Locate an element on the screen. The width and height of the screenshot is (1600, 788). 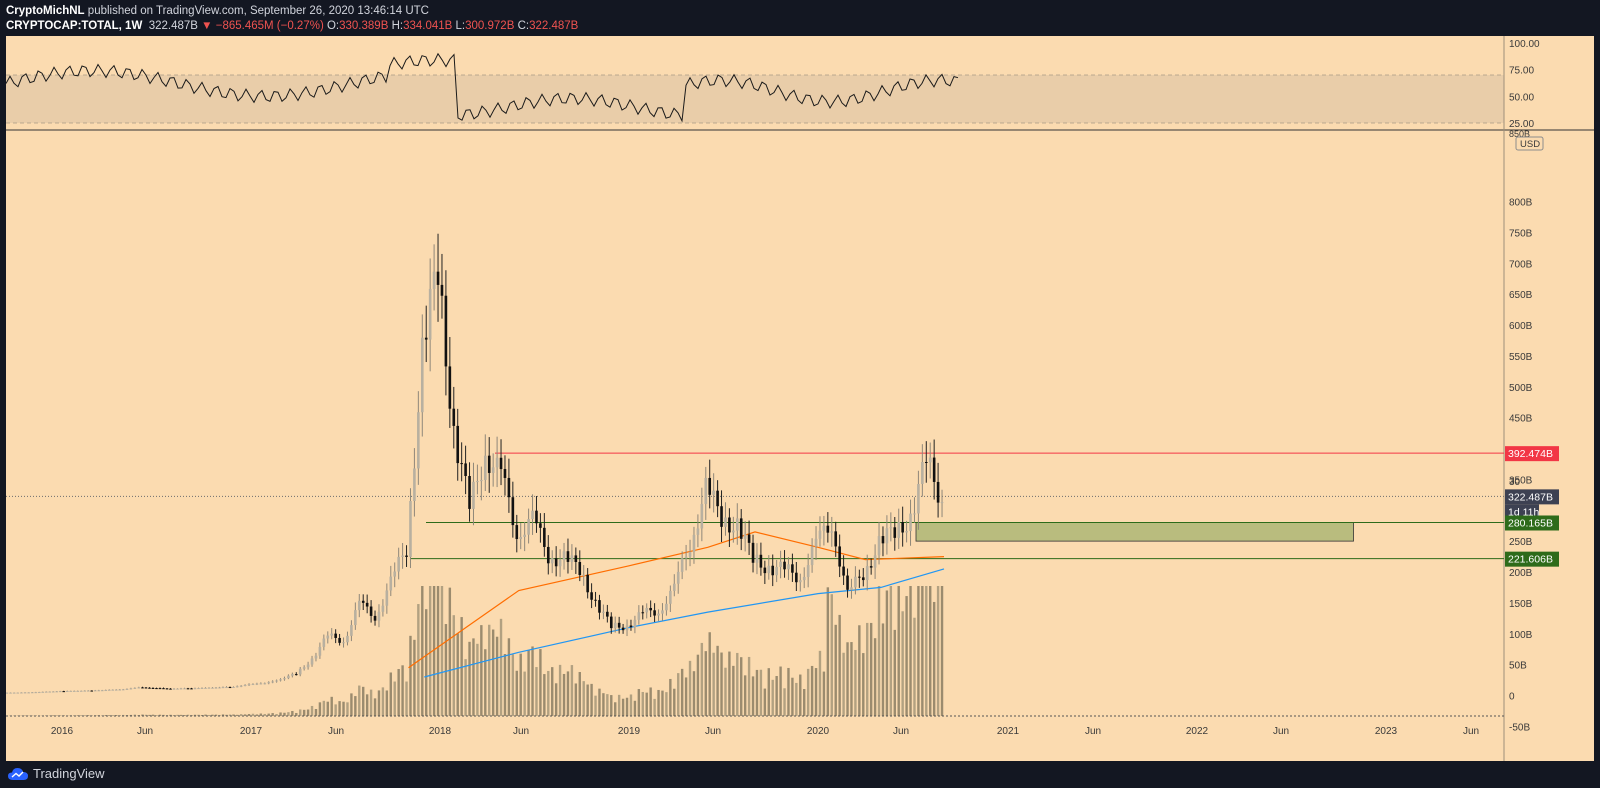
price-level-box is located at coordinates (1532, 559).